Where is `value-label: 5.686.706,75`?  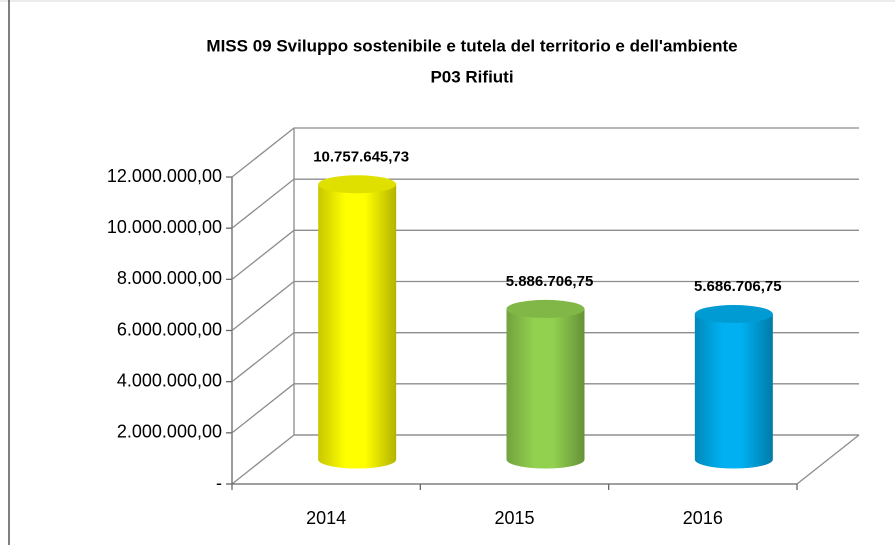 value-label: 5.686.706,75 is located at coordinates (738, 286).